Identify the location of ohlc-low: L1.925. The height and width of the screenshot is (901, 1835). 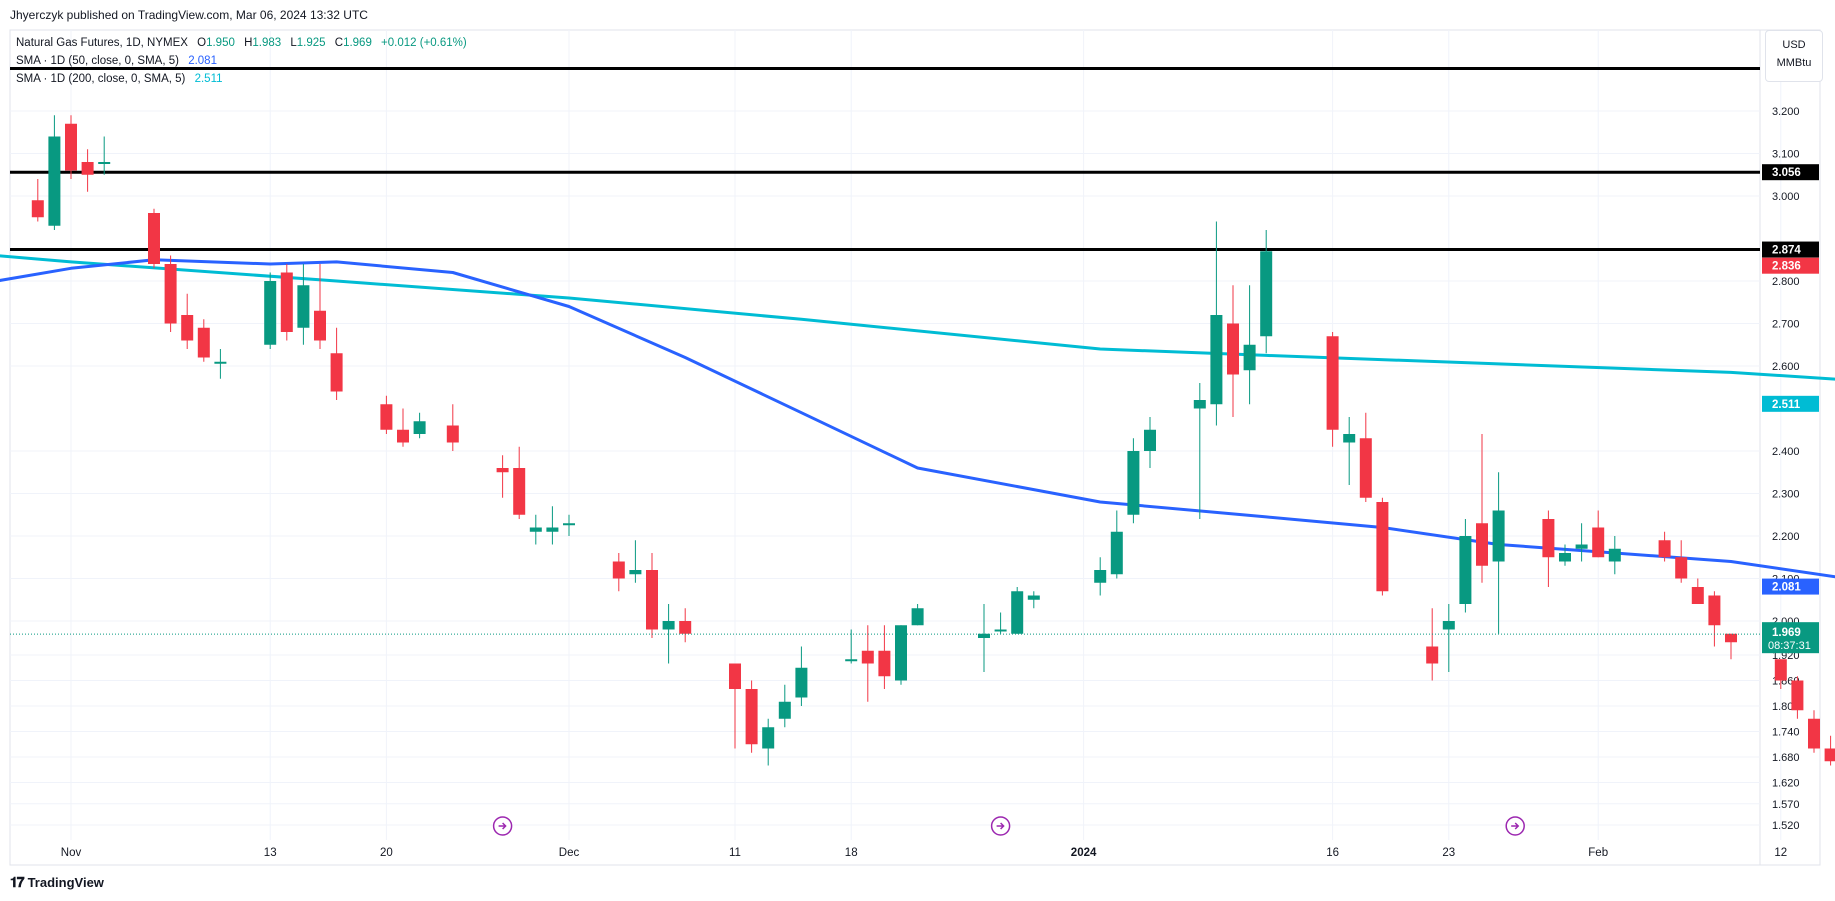
(308, 43).